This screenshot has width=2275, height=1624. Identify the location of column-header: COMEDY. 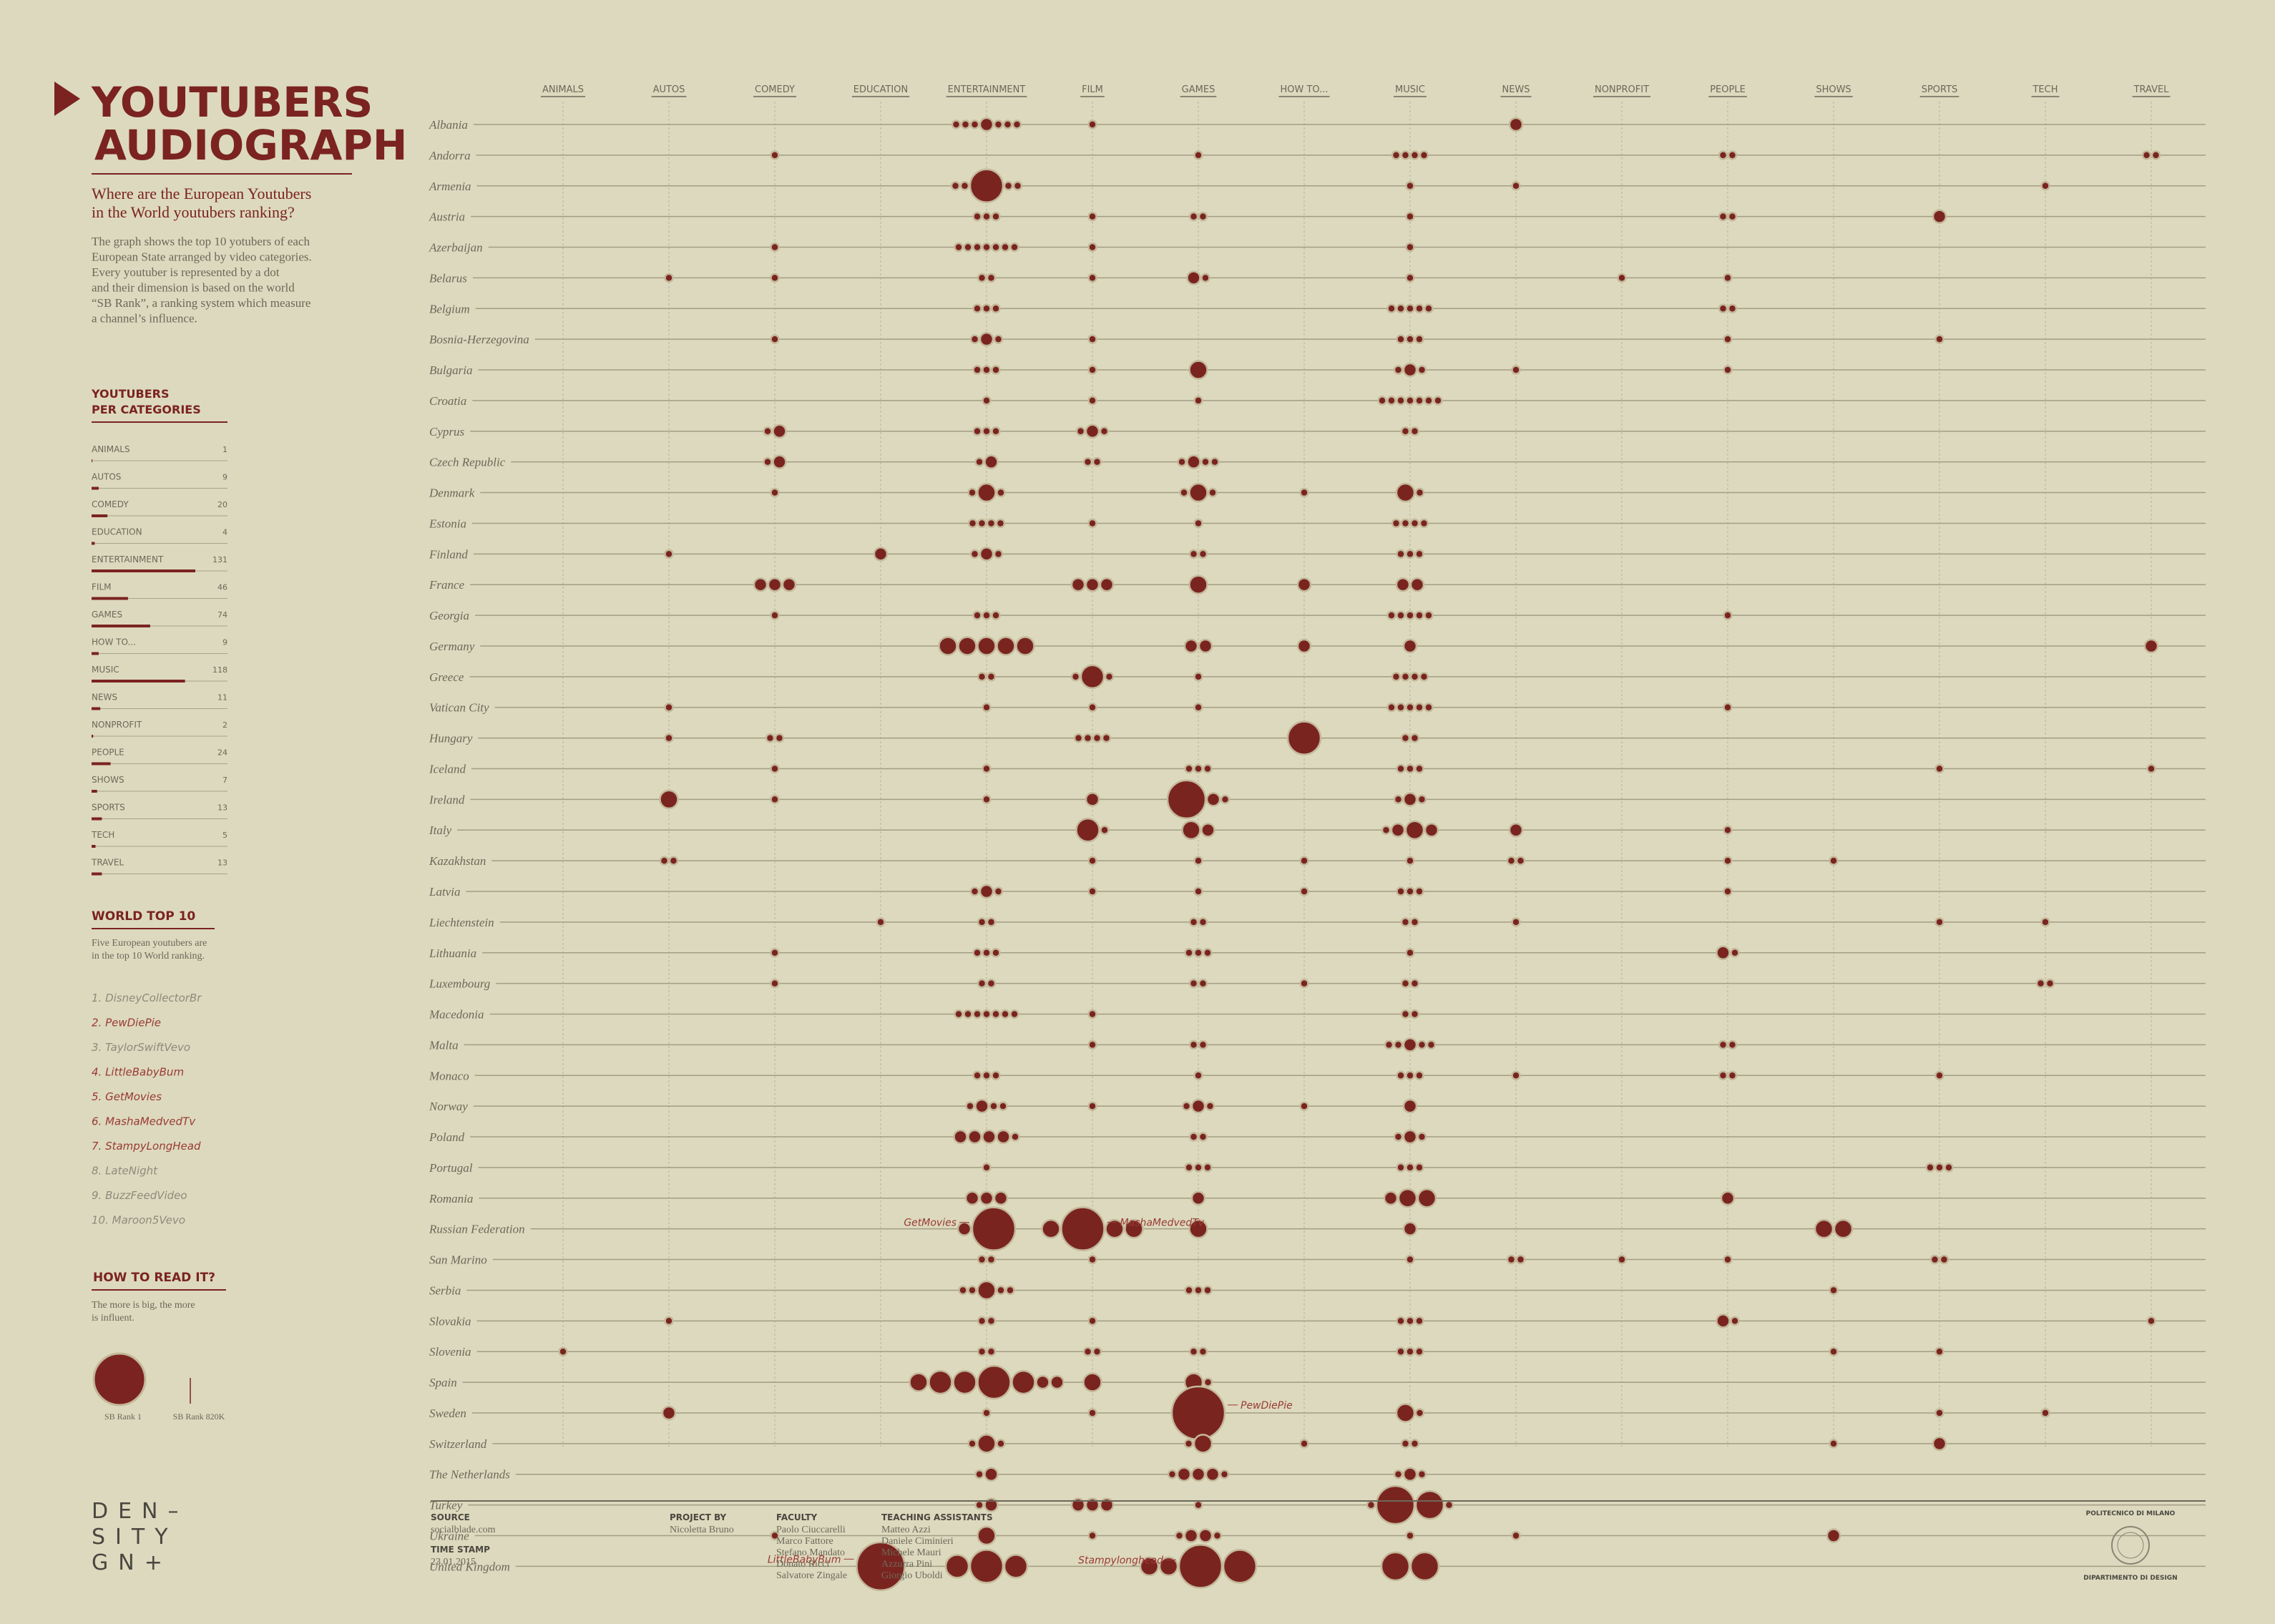
(775, 89).